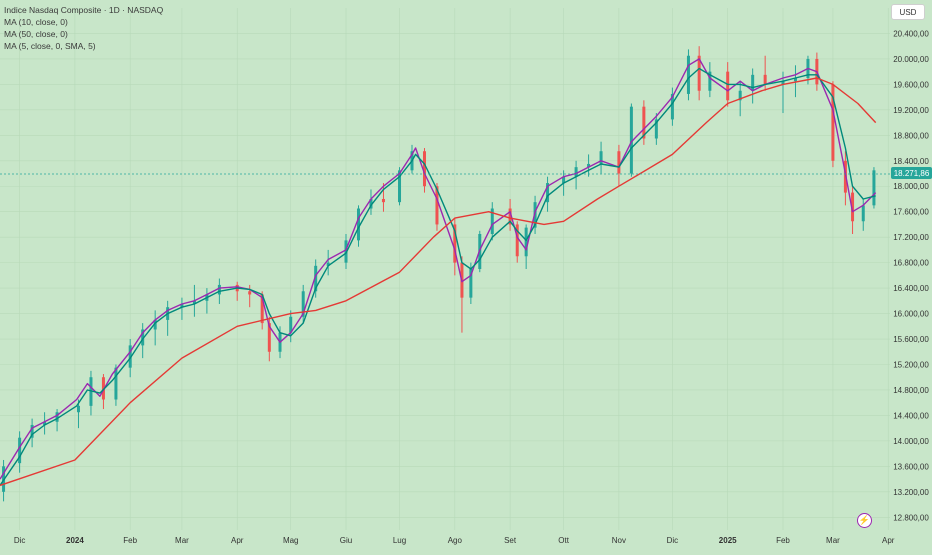  What do you see at coordinates (911, 364) in the screenshot?
I see `price-tick-label: 15.200,00` at bounding box center [911, 364].